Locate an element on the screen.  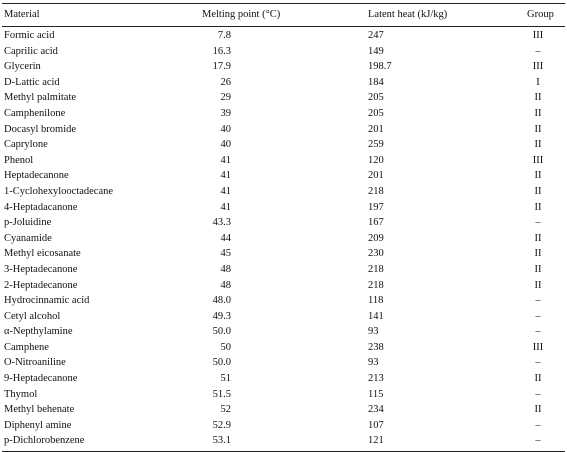
cell-latent-heat: 201 is located at coordinates (376, 129).